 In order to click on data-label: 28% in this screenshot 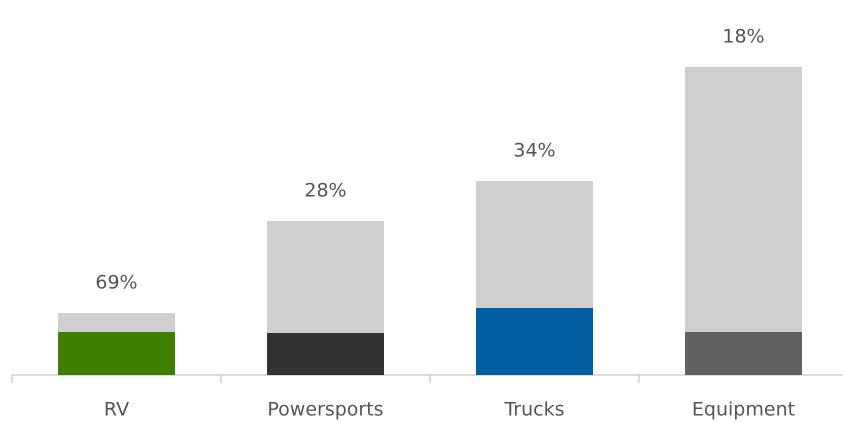, I will do `click(325, 191)`.